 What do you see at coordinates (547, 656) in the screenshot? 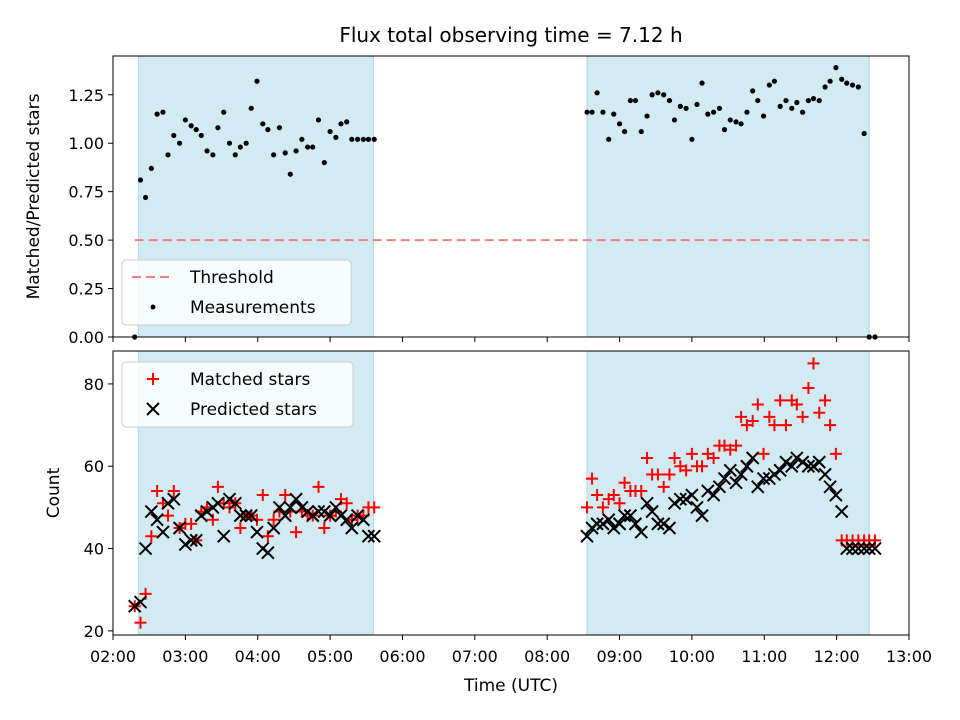
I see `bottom-x-tick-label: 08:00` at bounding box center [547, 656].